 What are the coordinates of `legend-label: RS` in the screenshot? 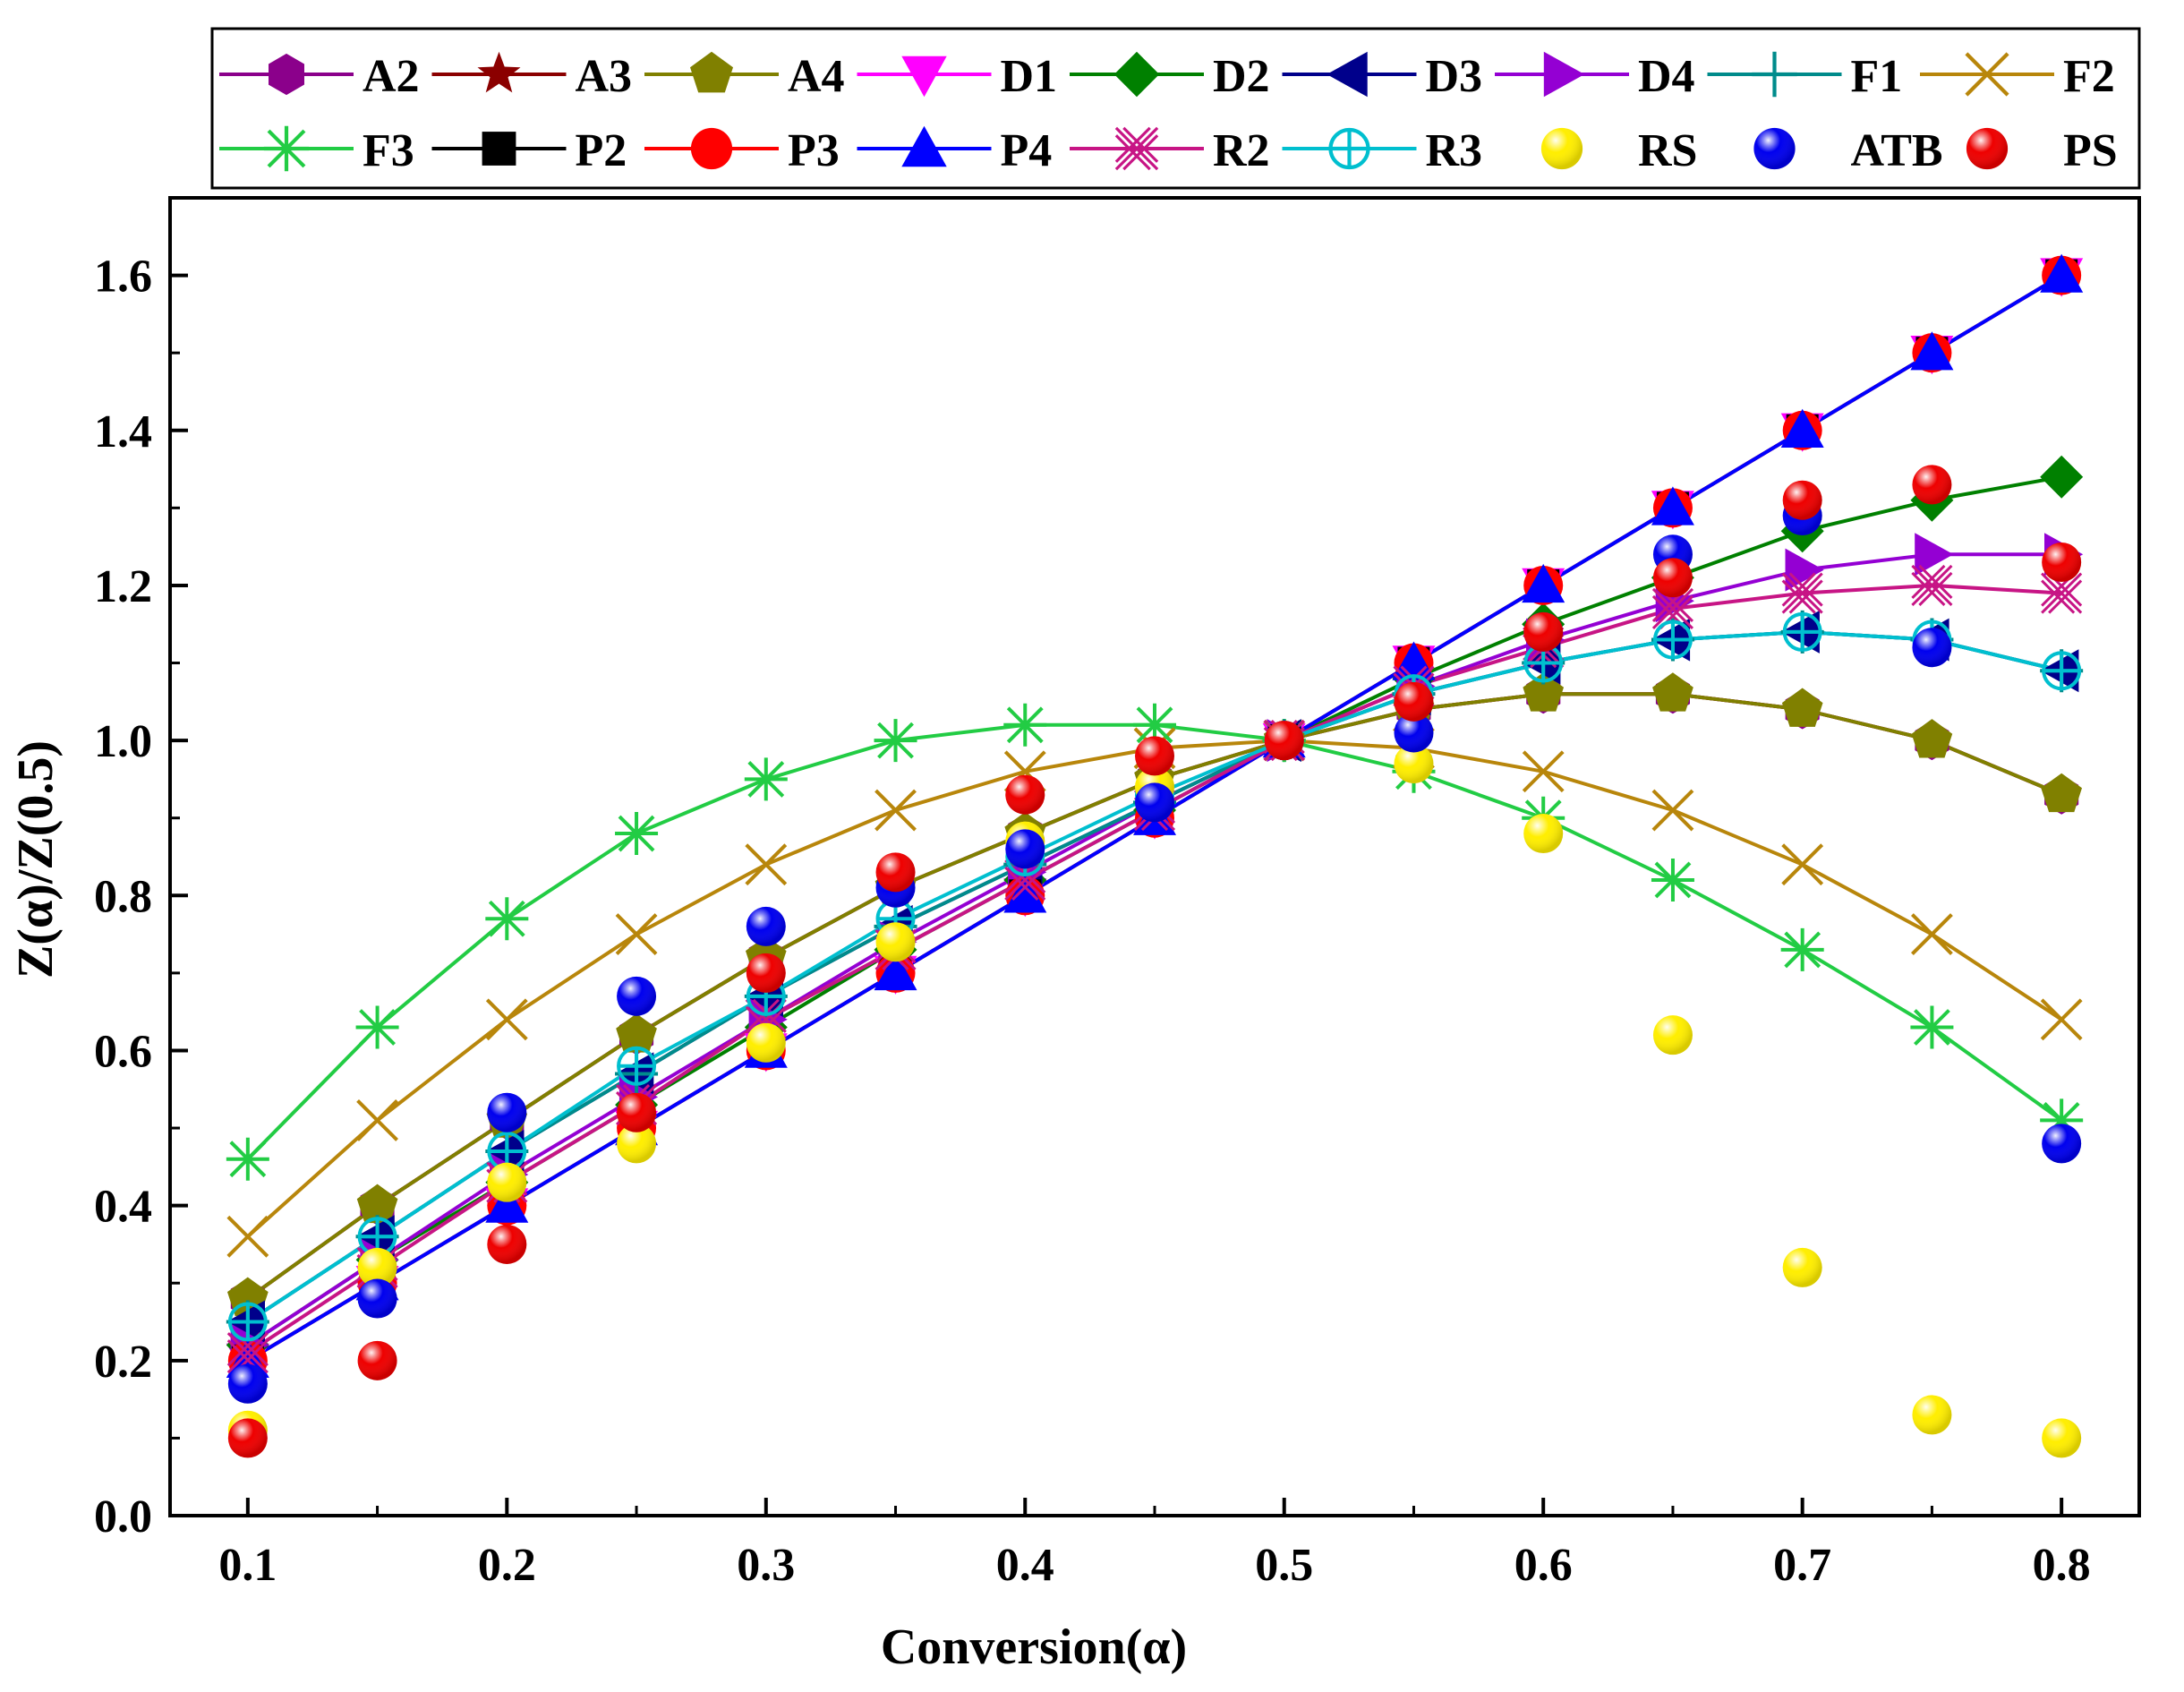 It's located at (1667, 150).